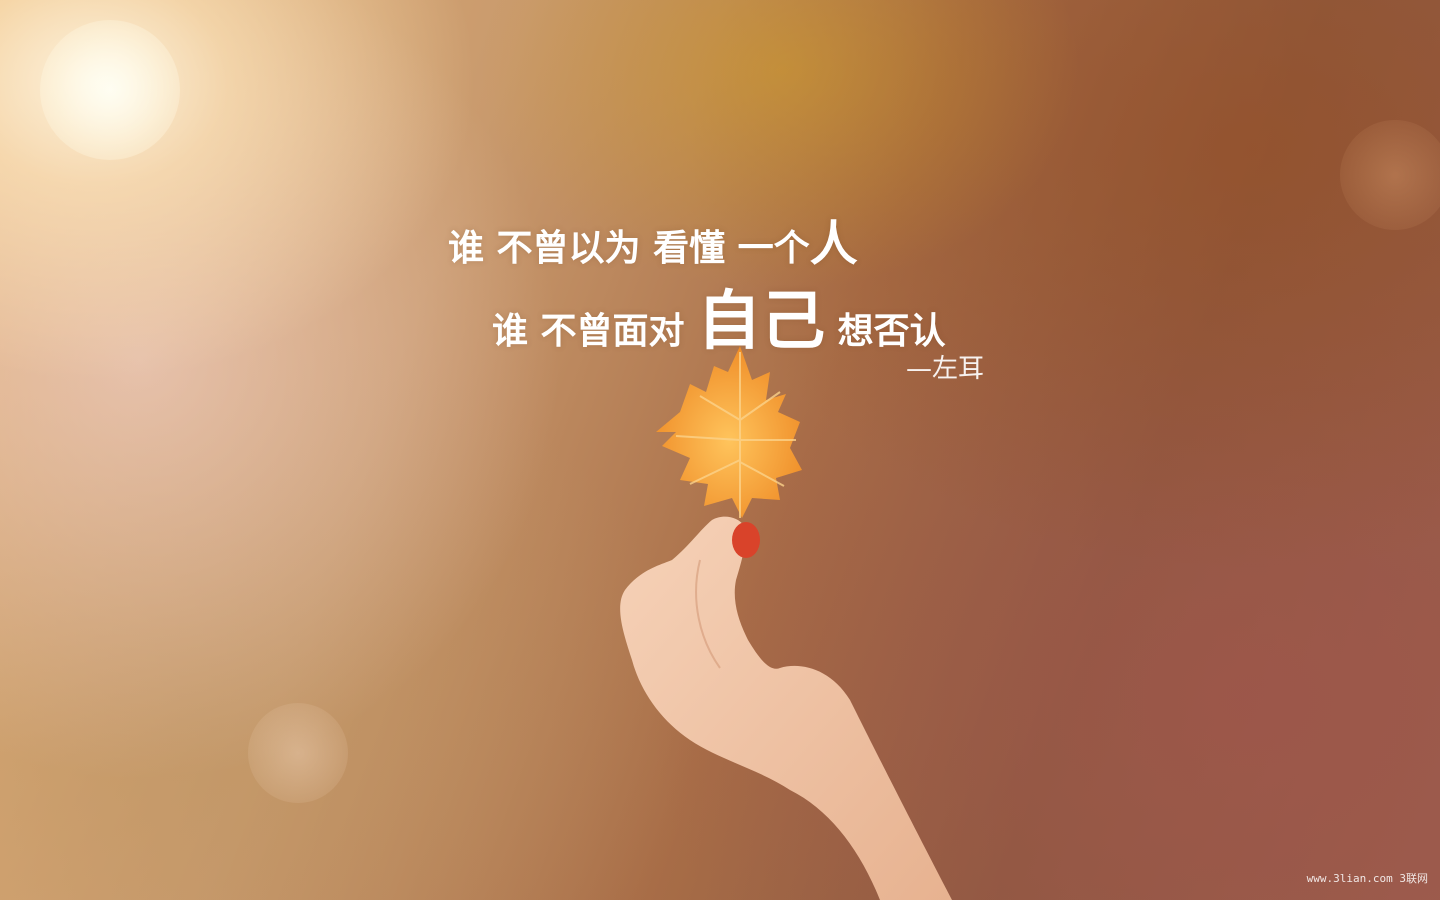  I want to click on watermark: www.3lian.com 3联网, so click(1367, 878).